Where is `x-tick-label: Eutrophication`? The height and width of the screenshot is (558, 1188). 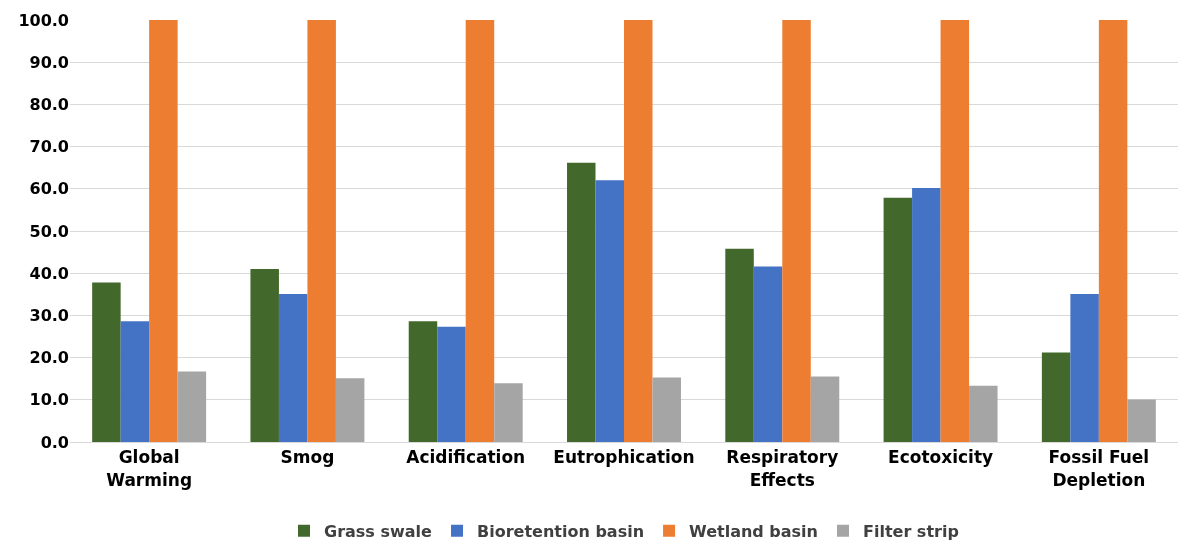
x-tick-label: Eutrophication is located at coordinates (624, 457).